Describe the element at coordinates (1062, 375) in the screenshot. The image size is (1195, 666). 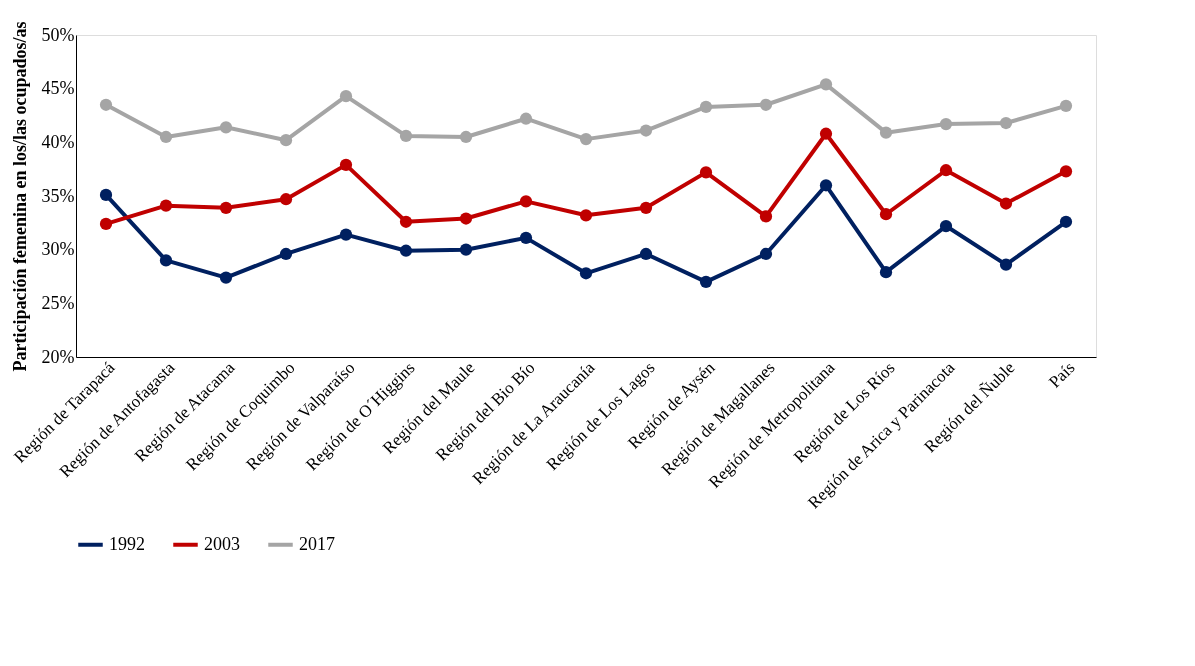
I see `x-tick-label: País` at that location.